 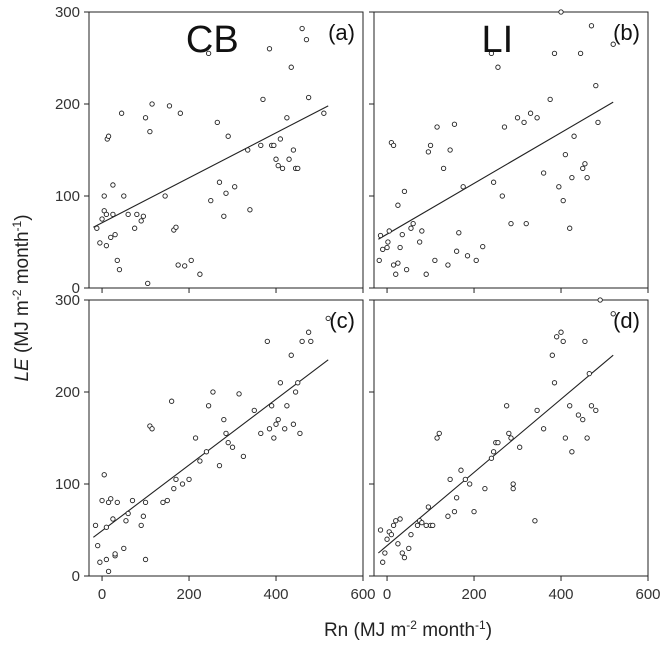 I want to click on y-tick-label: 300, so click(x=67, y=300).